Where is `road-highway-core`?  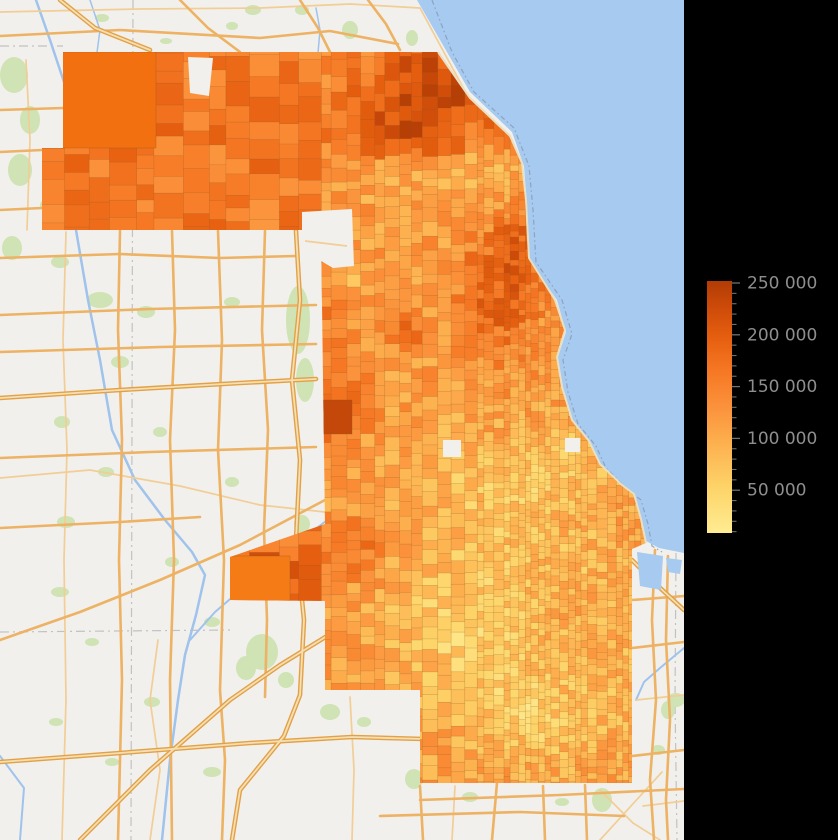
road-highway-core is located at coordinates (210, 733).